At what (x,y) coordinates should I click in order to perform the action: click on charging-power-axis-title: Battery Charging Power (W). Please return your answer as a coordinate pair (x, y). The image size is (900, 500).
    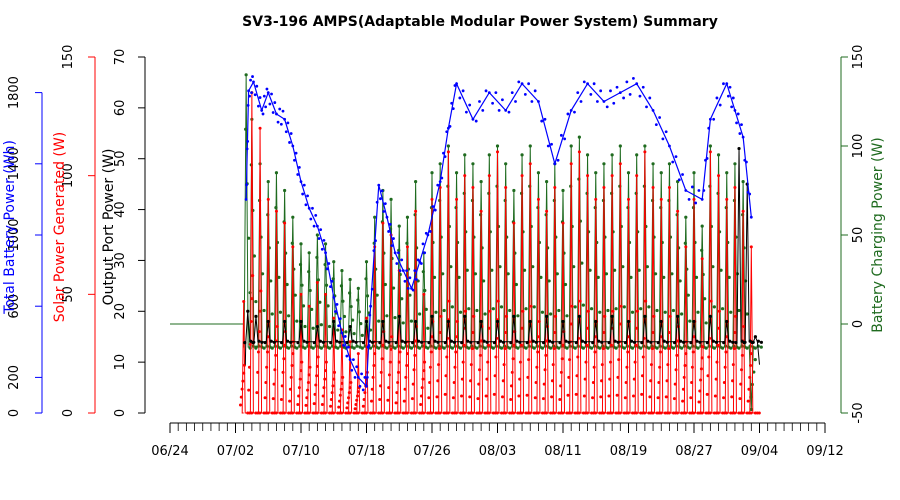
    Looking at the image, I should click on (878, 235).